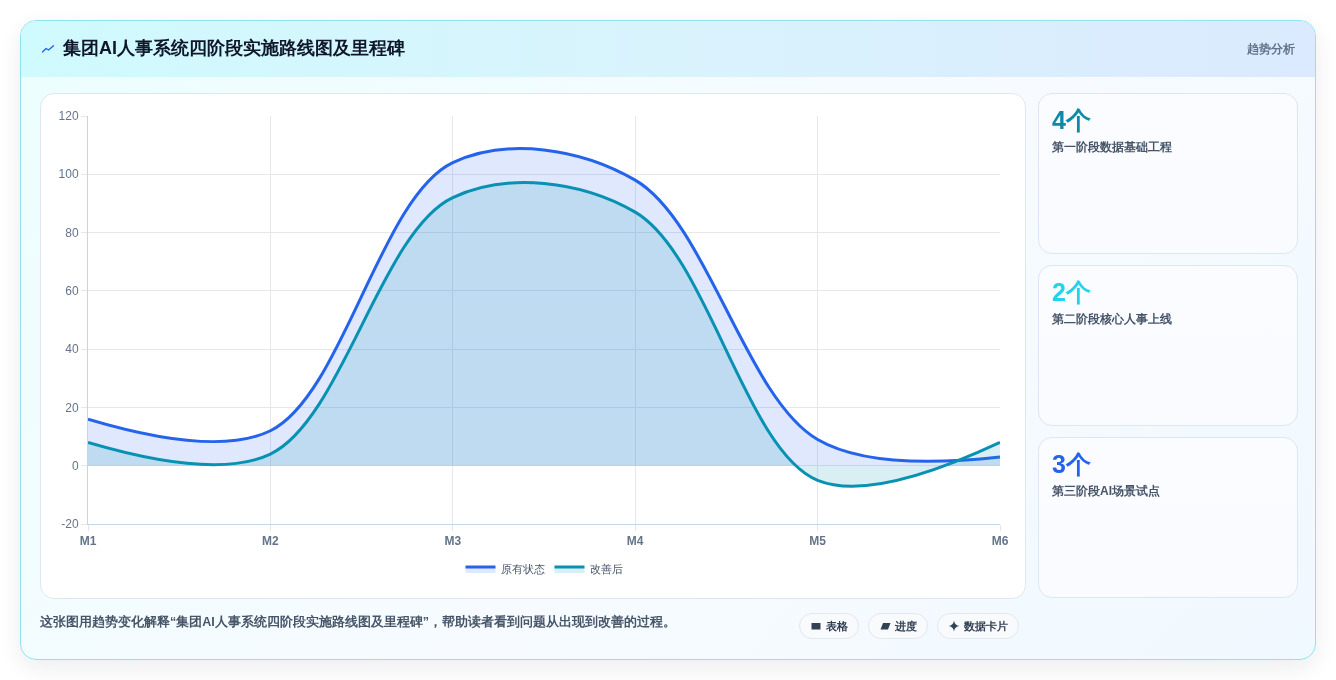 The image size is (1336, 680). I want to click on legend-label: 改善后, so click(606, 569).